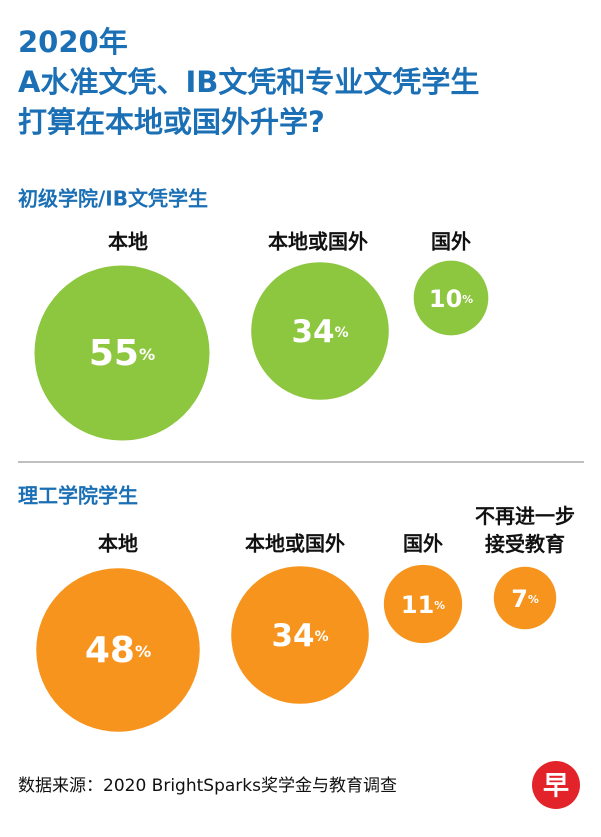 Image resolution: width=601 pixels, height=837 pixels. I want to click on section-title: 初级学院/IB文凭学生, so click(113, 199).